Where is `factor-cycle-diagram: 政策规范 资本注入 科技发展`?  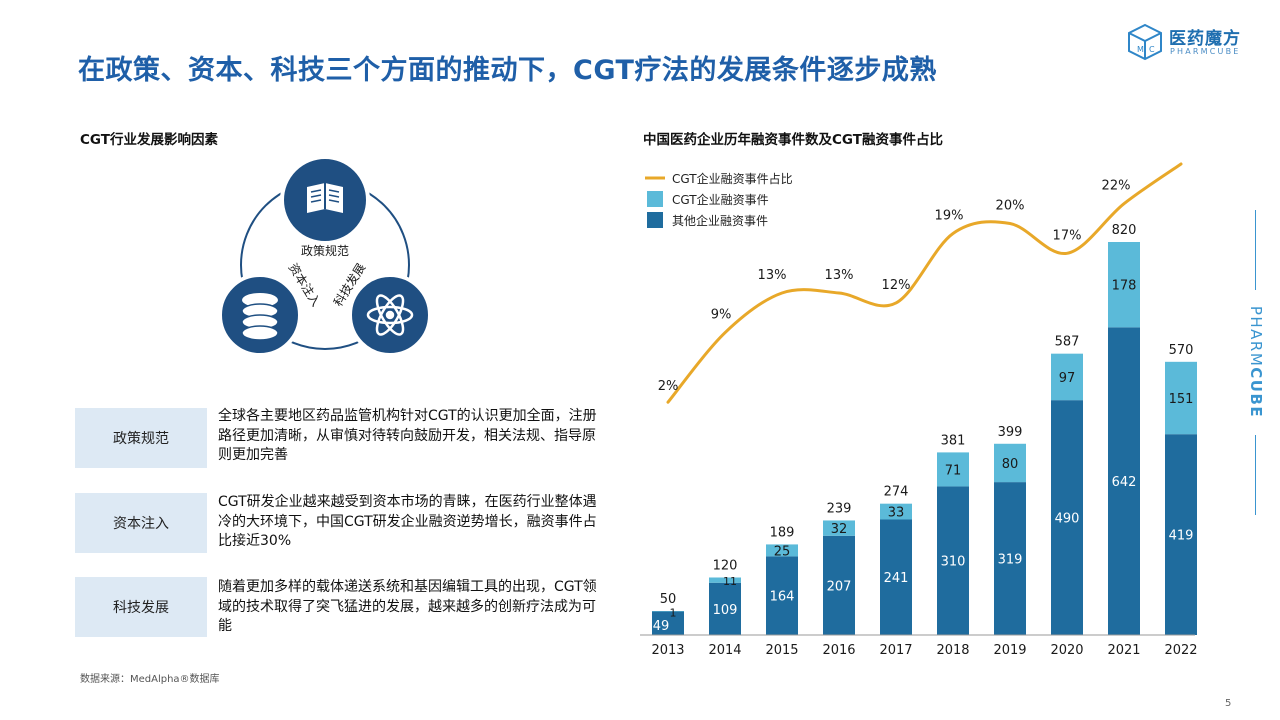
factor-cycle-diagram: 政策规范 资本注入 科技发展 is located at coordinates (325, 256).